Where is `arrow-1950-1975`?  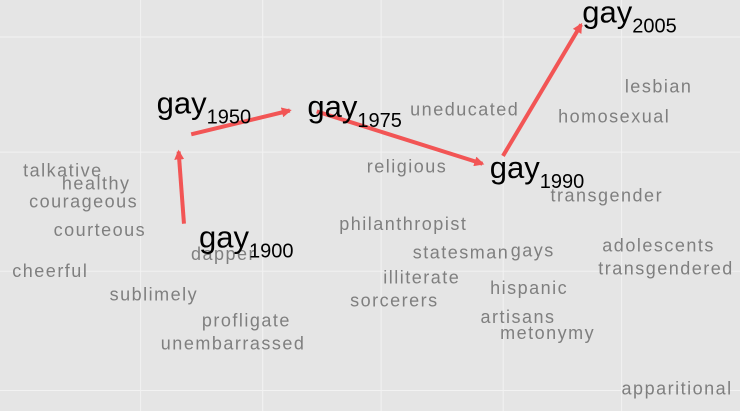 arrow-1950-1975 is located at coordinates (241, 122).